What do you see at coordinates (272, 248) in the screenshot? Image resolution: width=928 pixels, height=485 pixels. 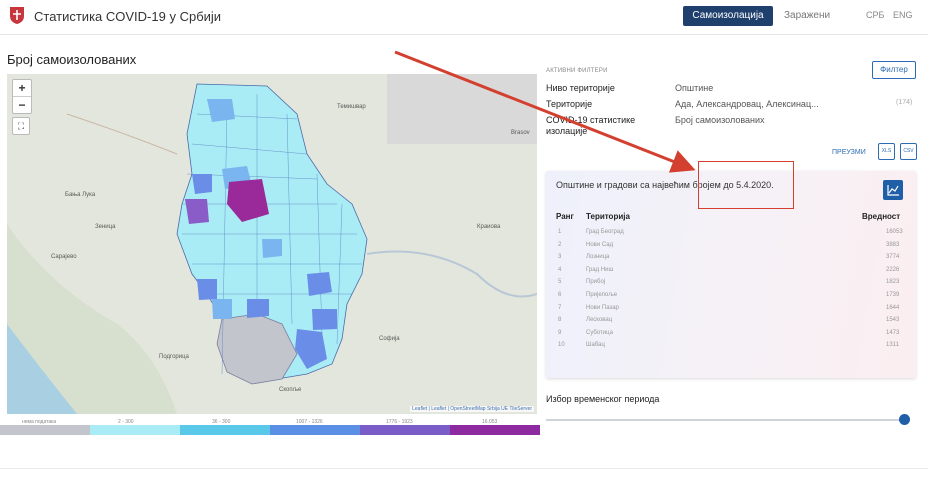 I see `municipality-kragujevac` at bounding box center [272, 248].